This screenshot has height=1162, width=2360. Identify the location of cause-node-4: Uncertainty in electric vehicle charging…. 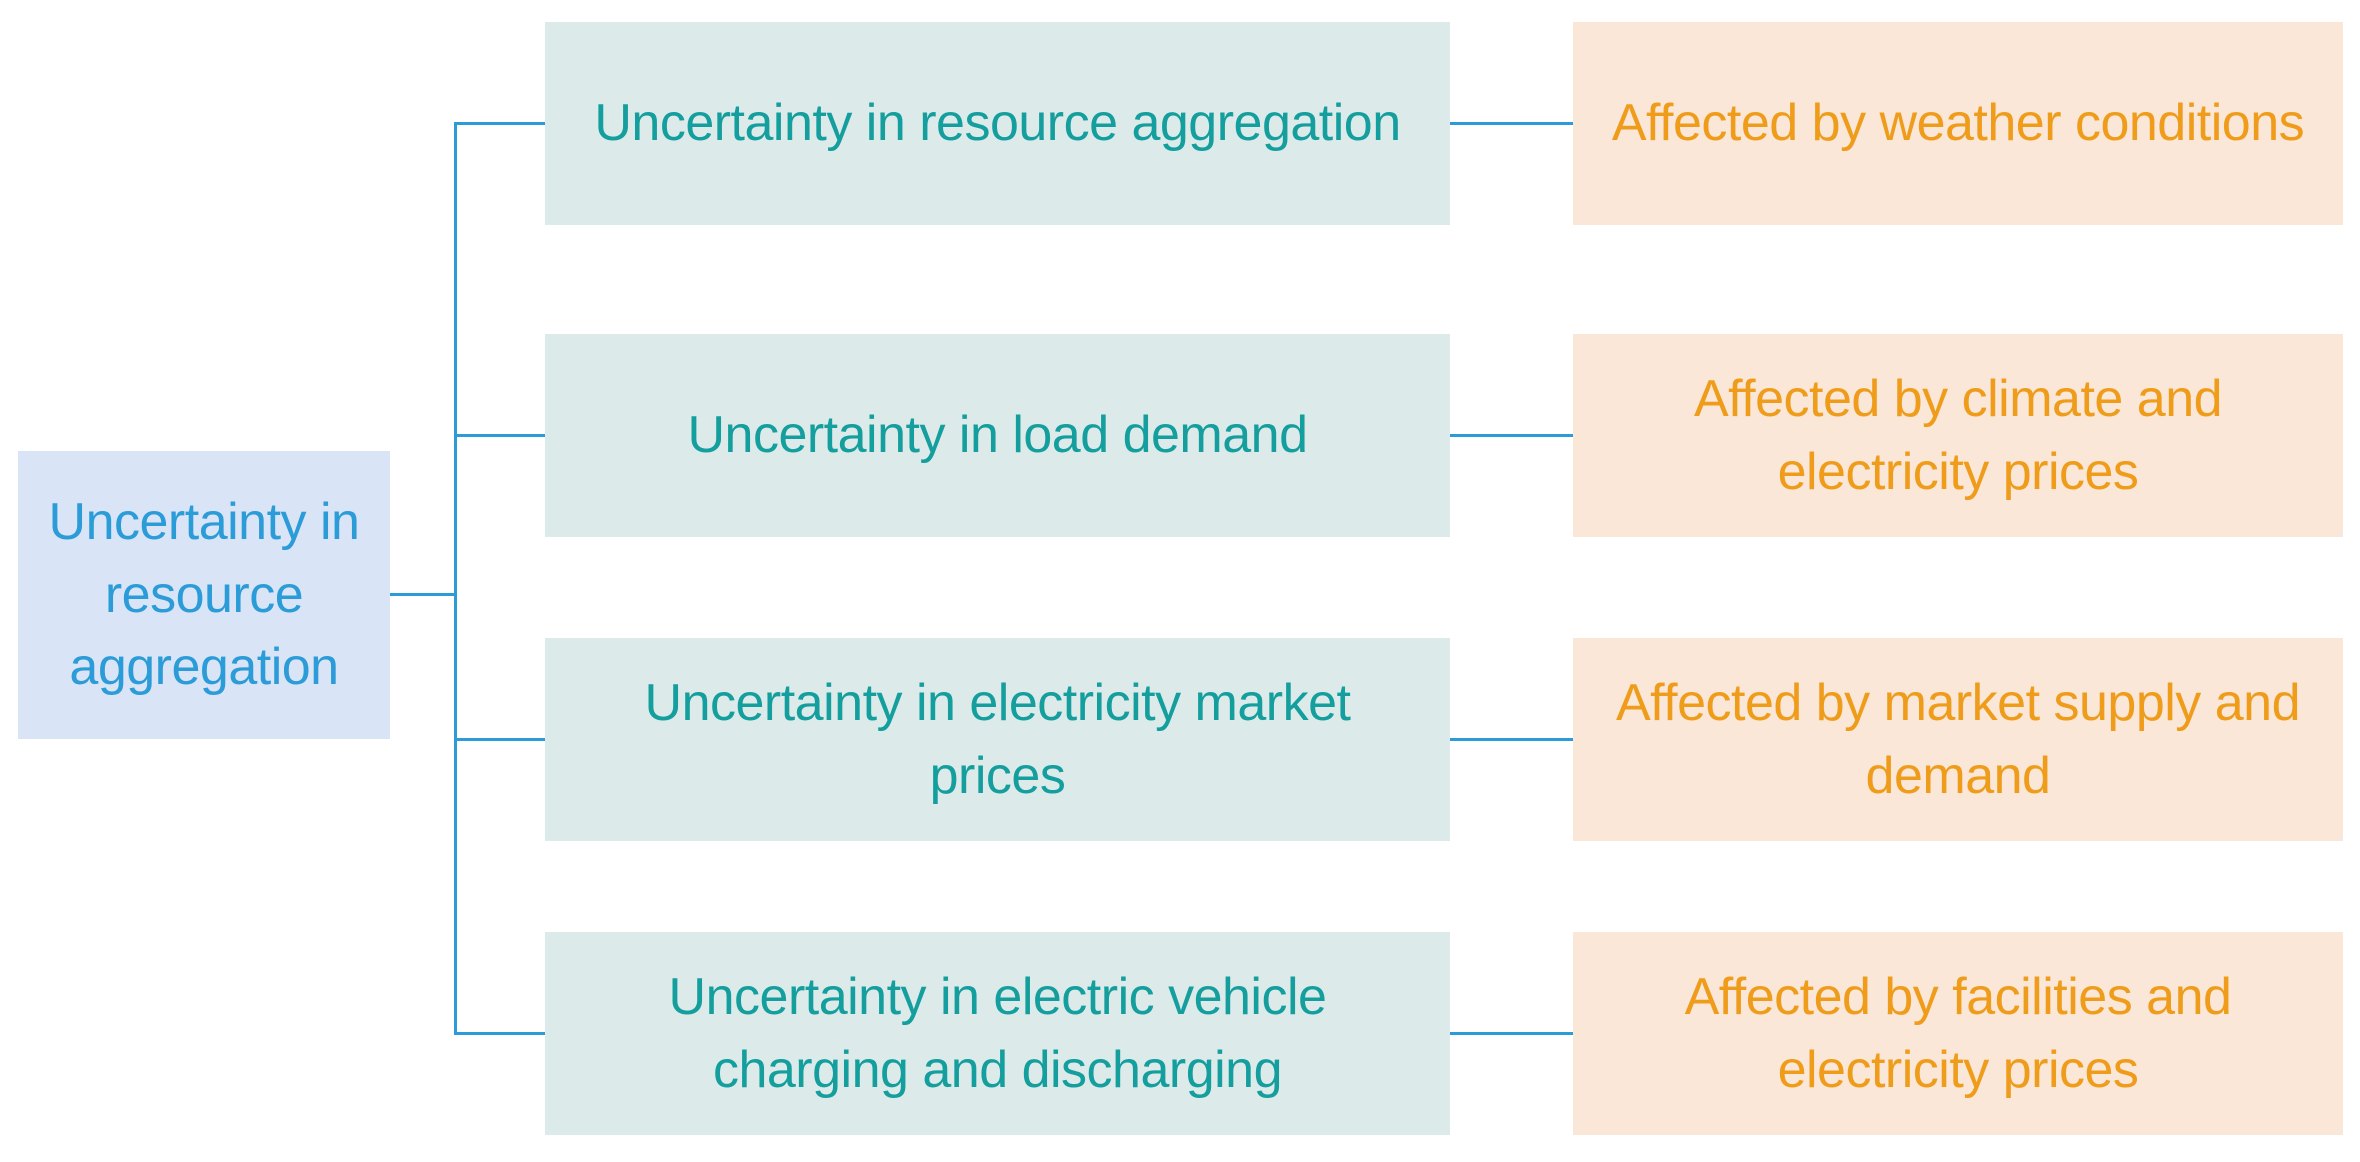
(997, 1033).